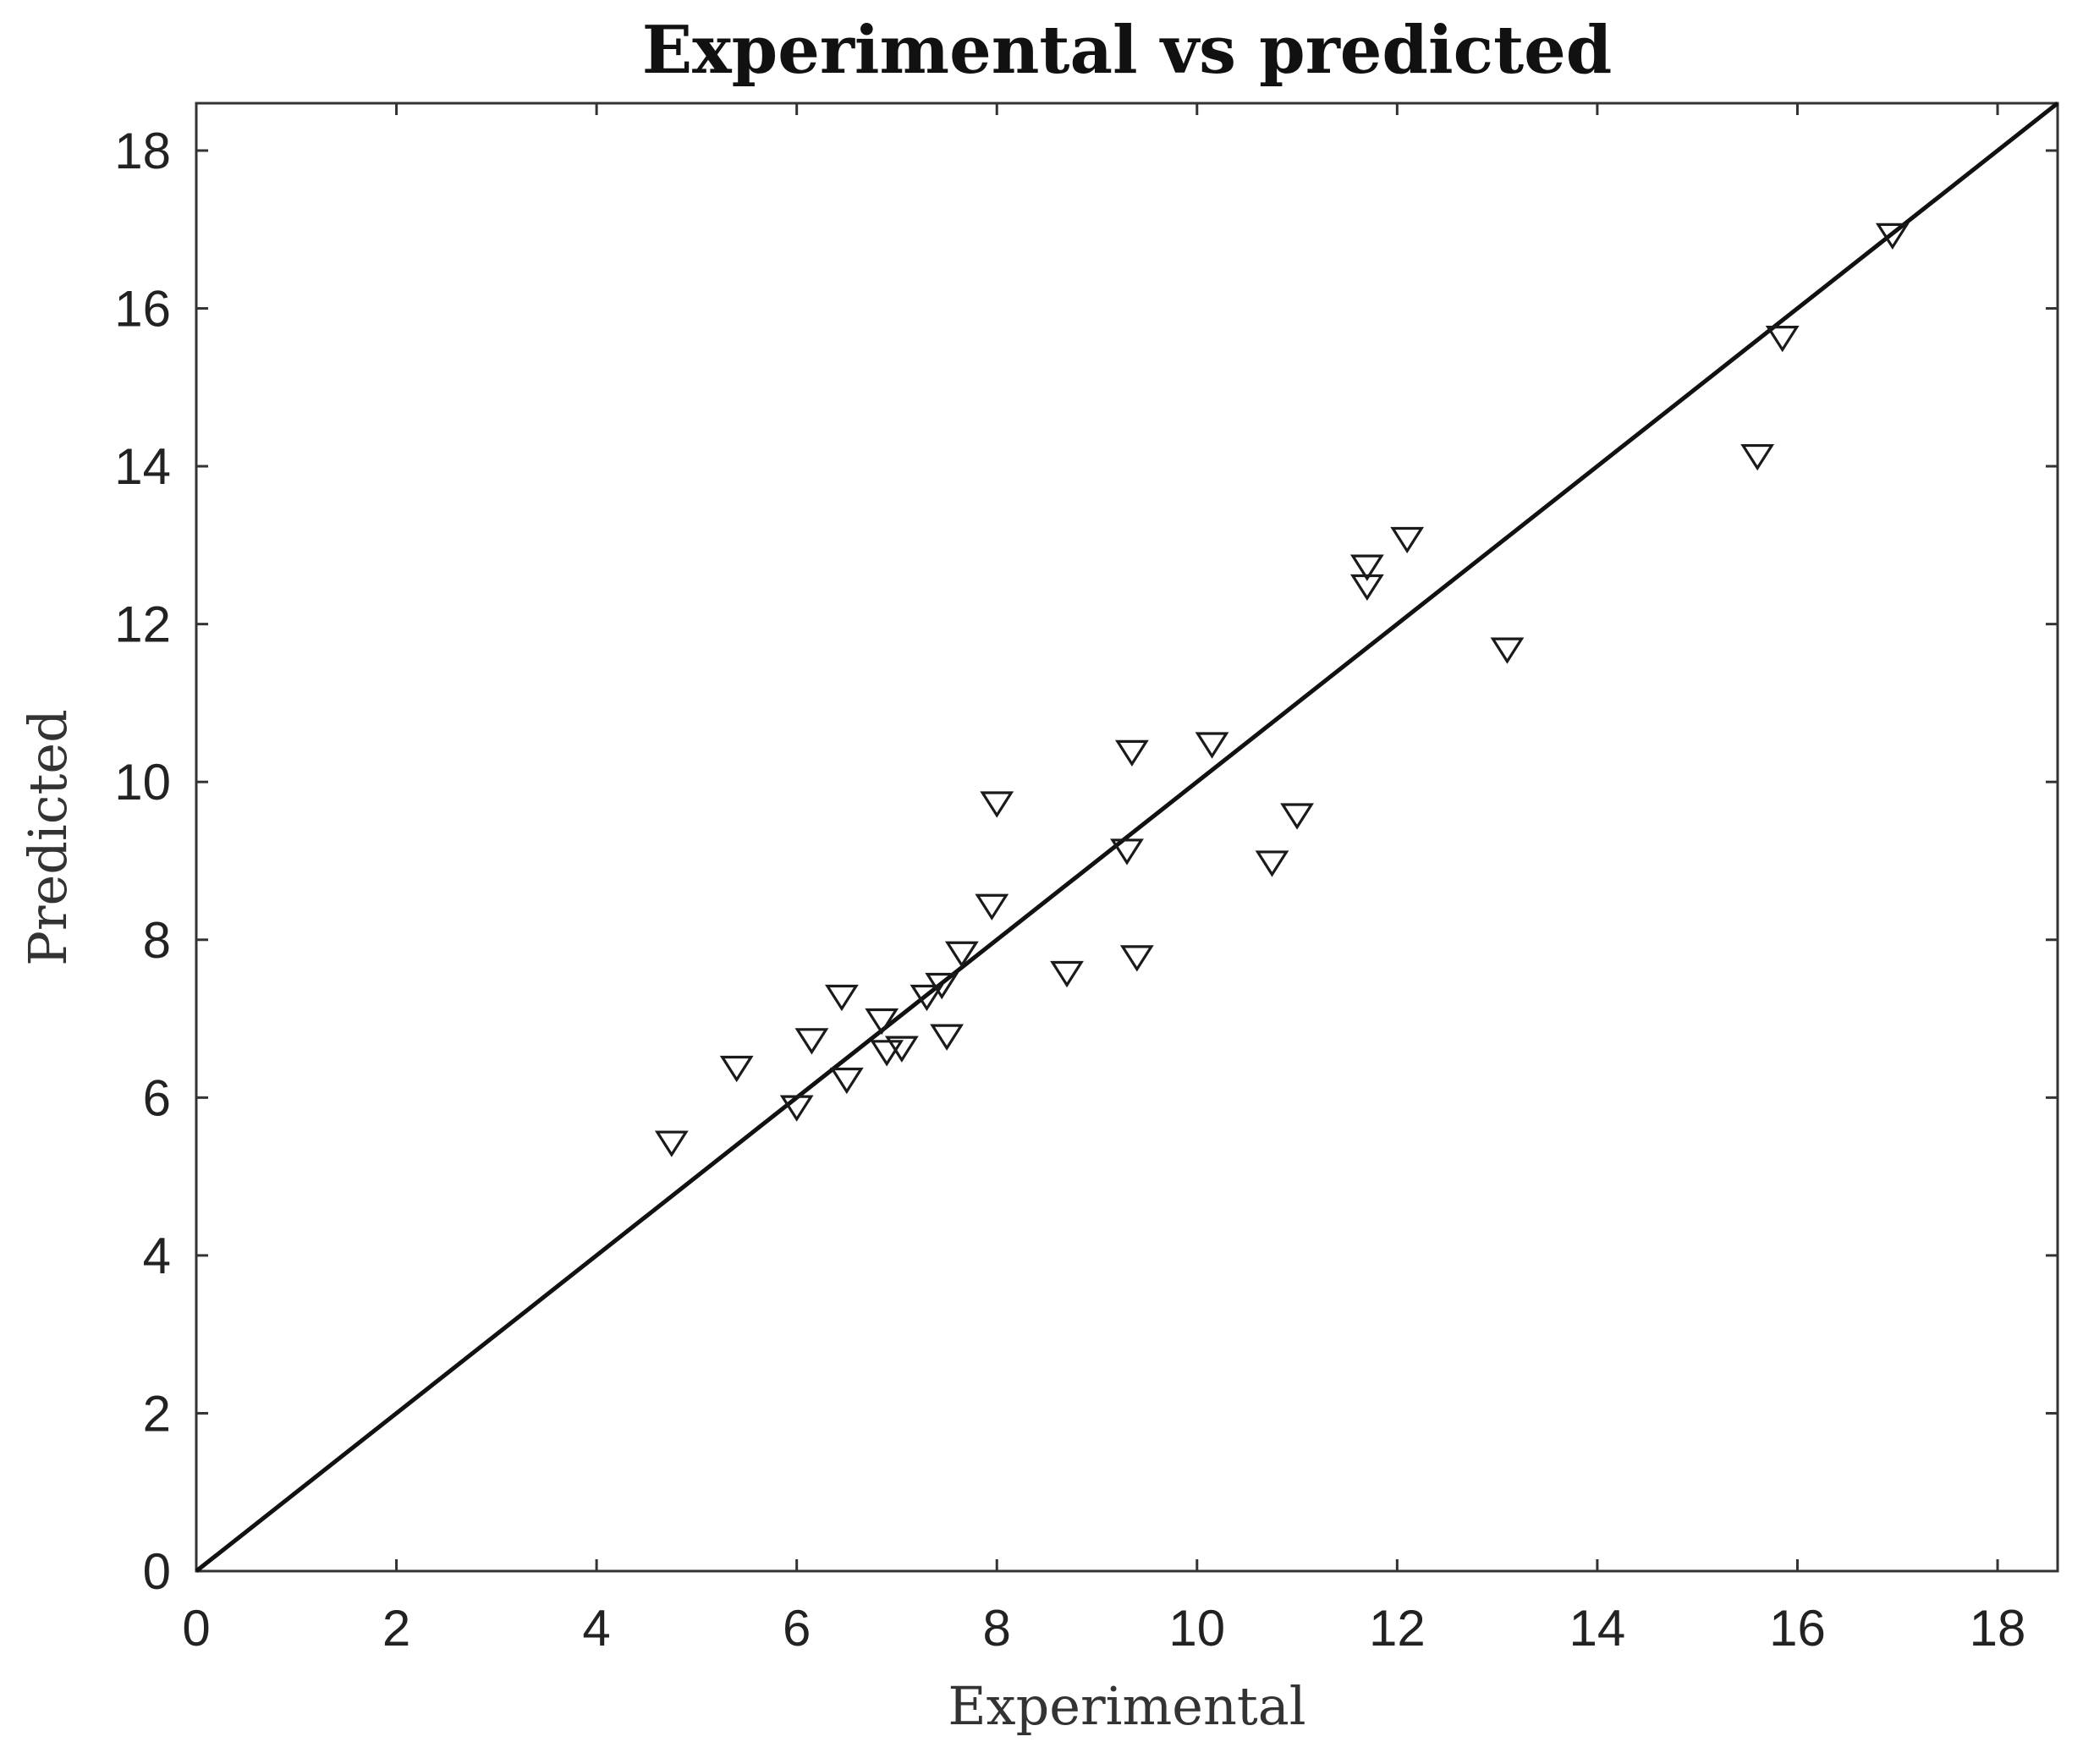 This screenshot has width=2094, height=1764. What do you see at coordinates (1196, 1628) in the screenshot?
I see `x-tick-label: 10` at bounding box center [1196, 1628].